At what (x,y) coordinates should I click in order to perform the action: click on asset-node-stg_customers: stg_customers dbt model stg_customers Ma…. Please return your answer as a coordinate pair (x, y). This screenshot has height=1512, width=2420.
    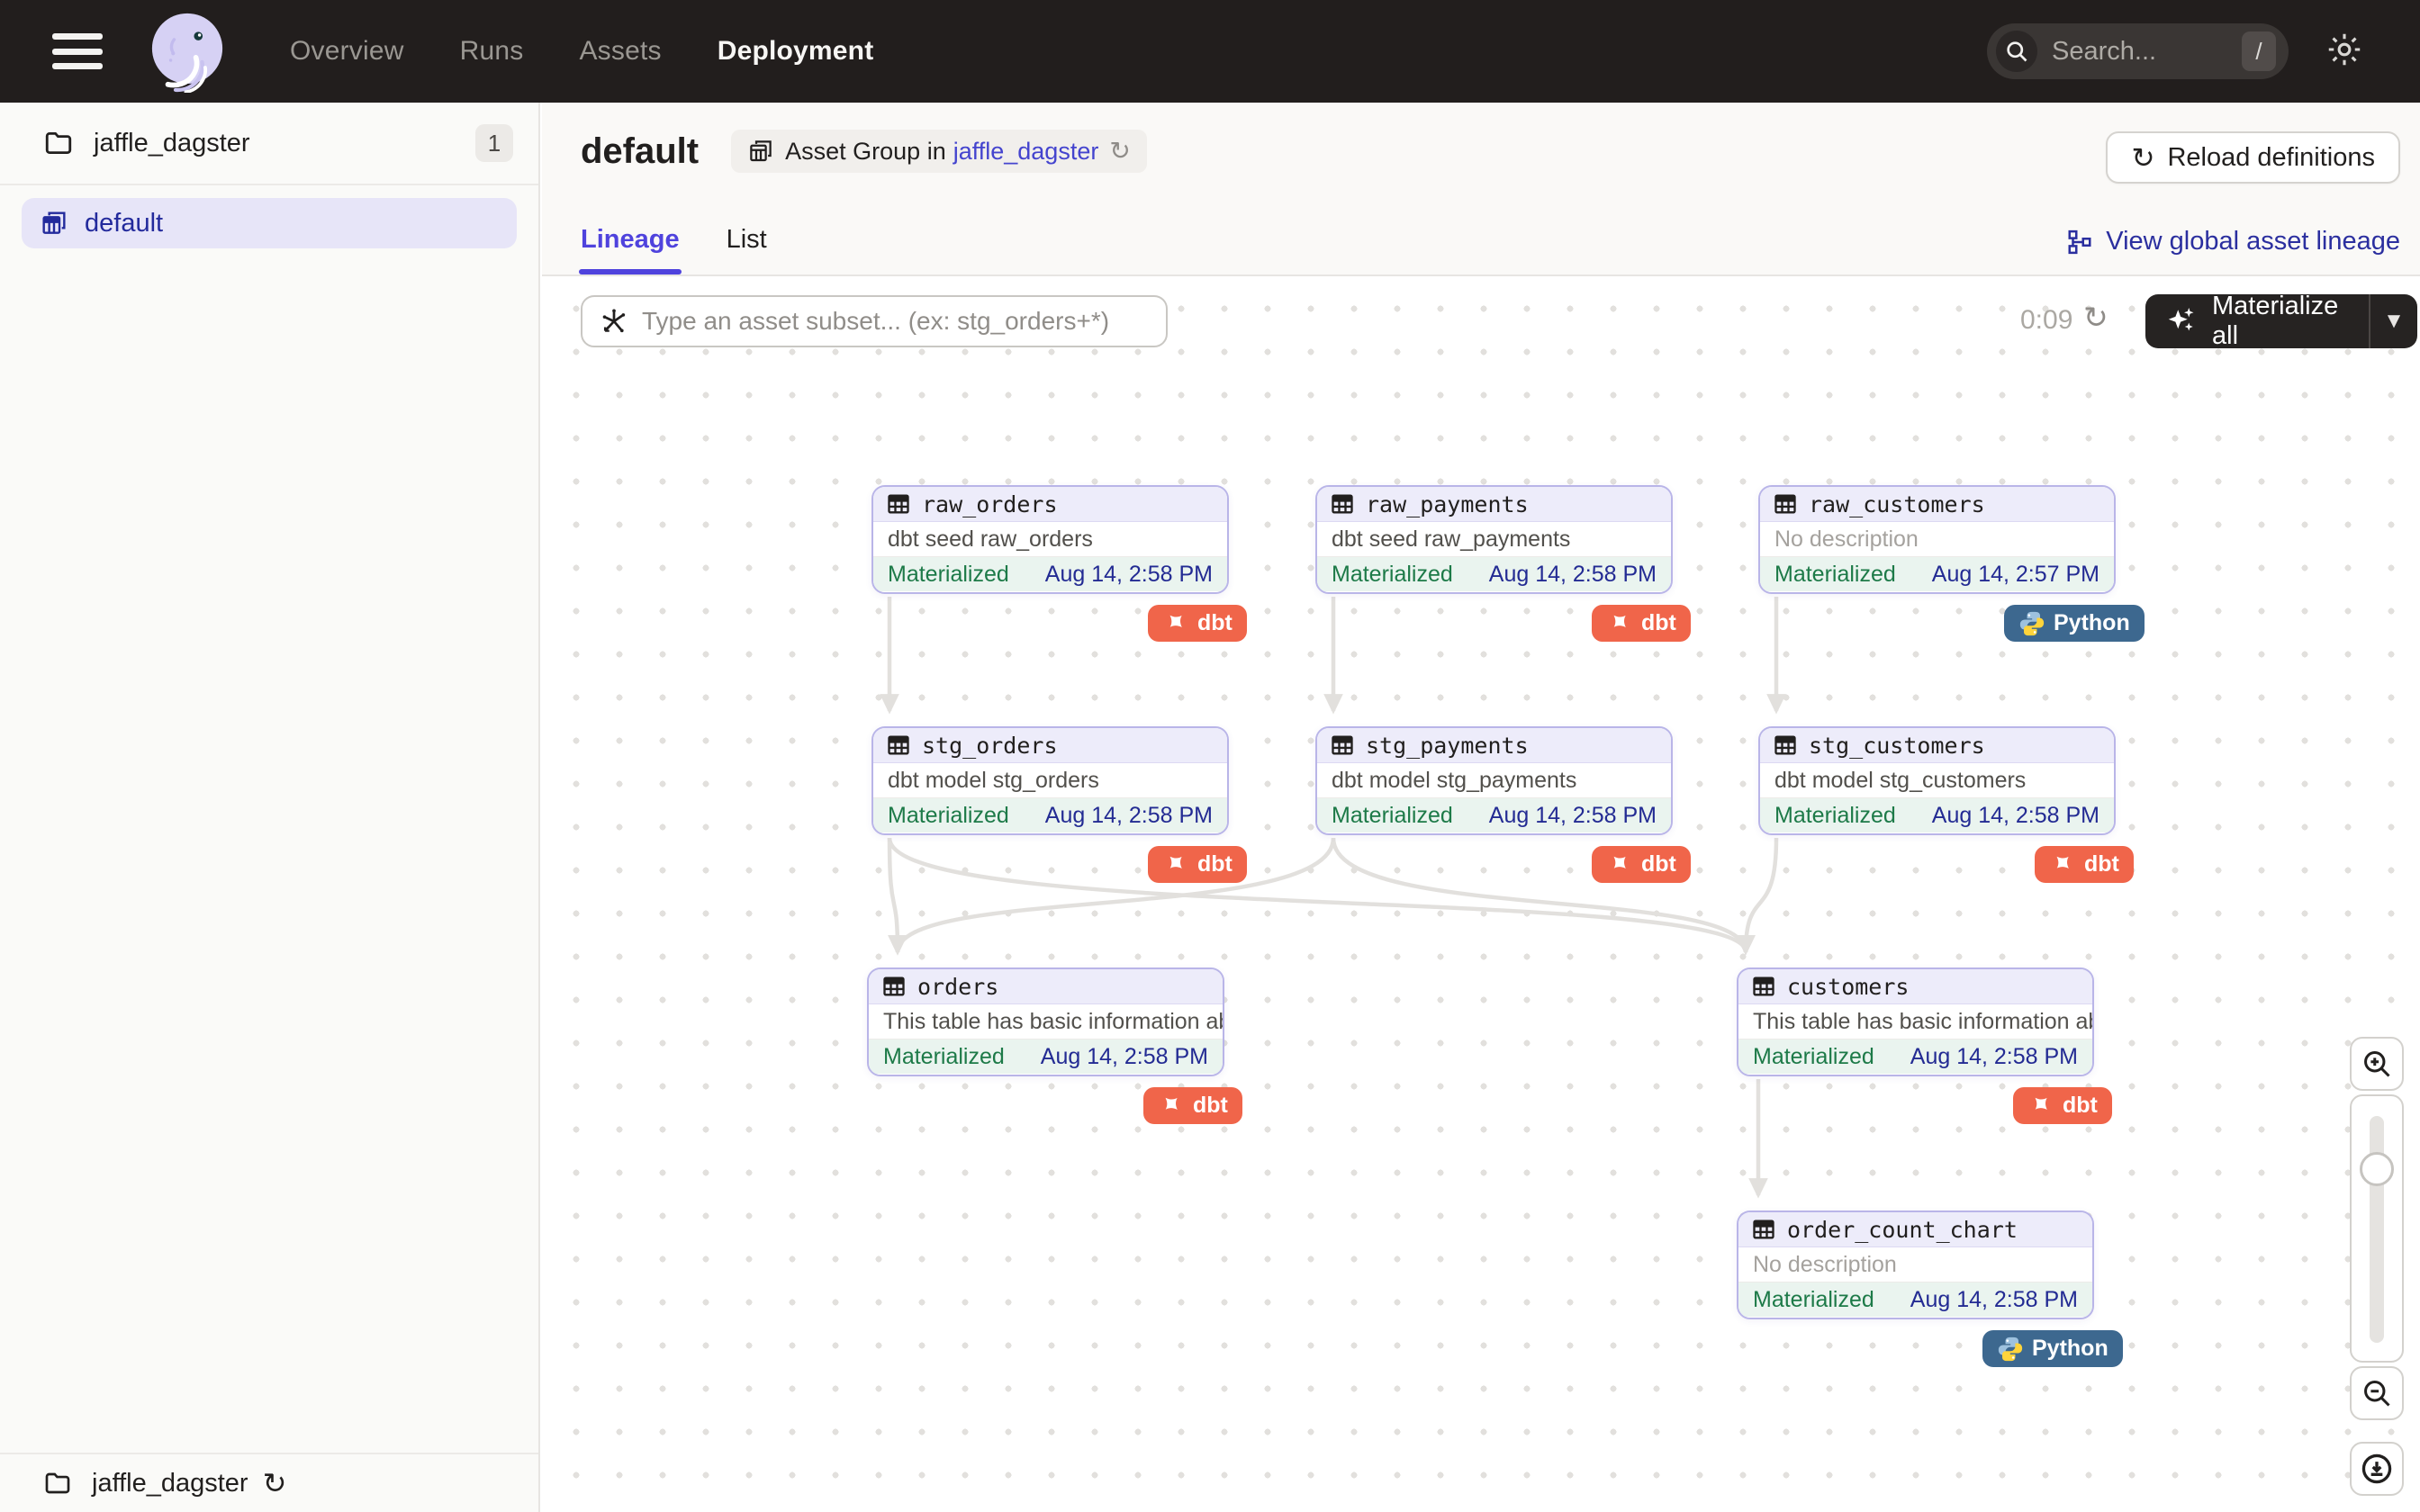
    Looking at the image, I should click on (1937, 781).